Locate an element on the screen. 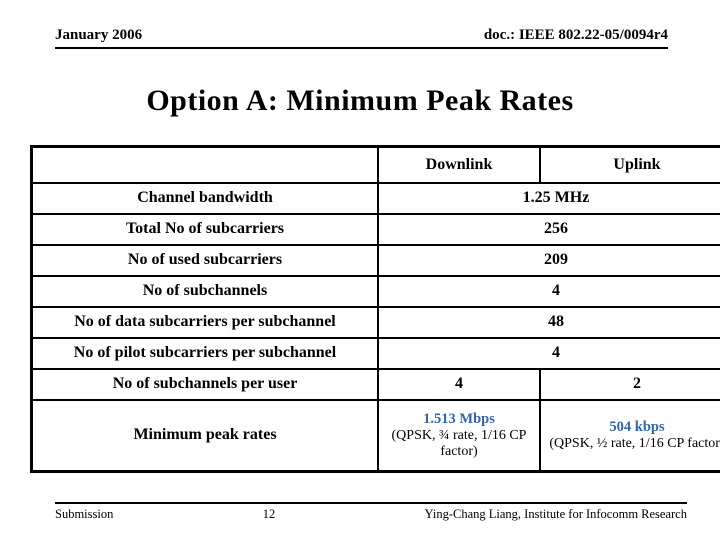 The height and width of the screenshot is (540, 720). table-row: Total No of subcarriers 256 is located at coordinates (375, 229).